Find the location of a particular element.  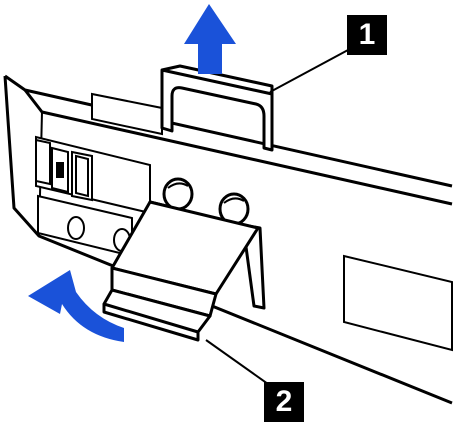

callout-2-leader is located at coordinates (237, 362).